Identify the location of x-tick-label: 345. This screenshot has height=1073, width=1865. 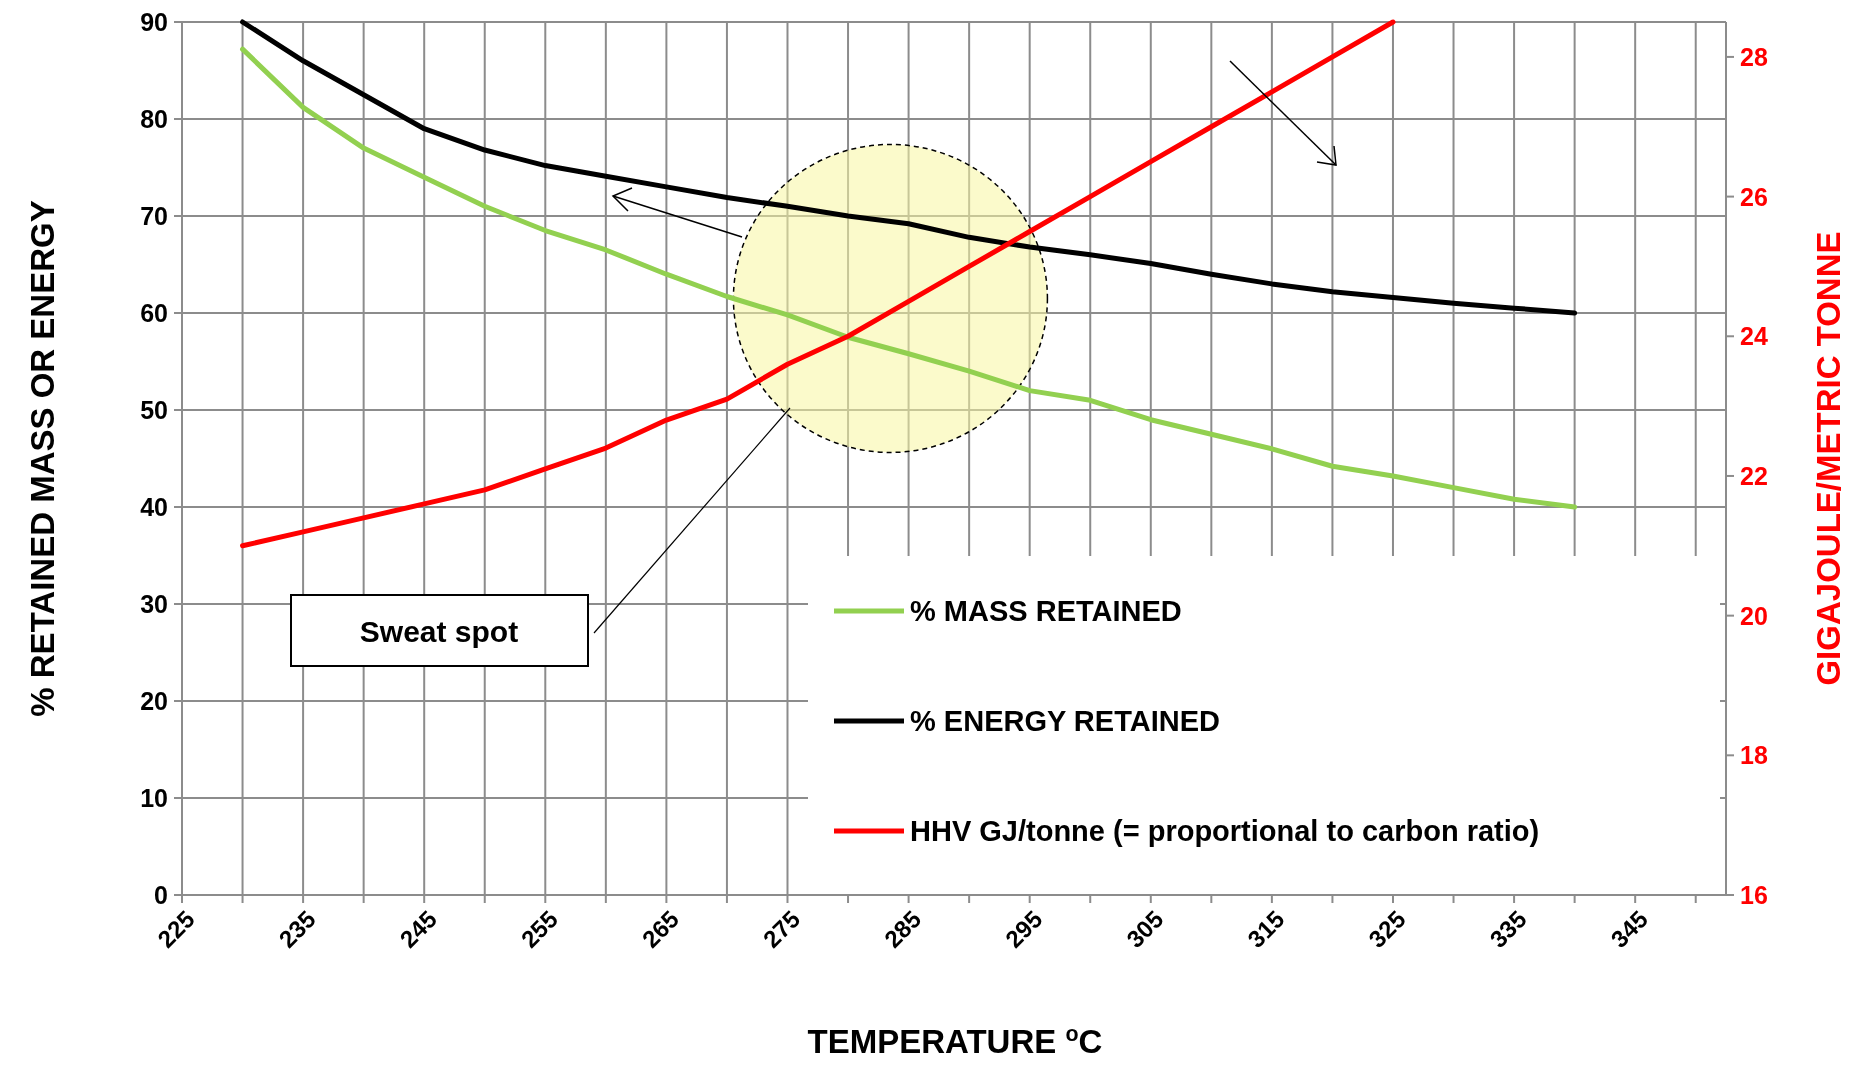
(1629, 929).